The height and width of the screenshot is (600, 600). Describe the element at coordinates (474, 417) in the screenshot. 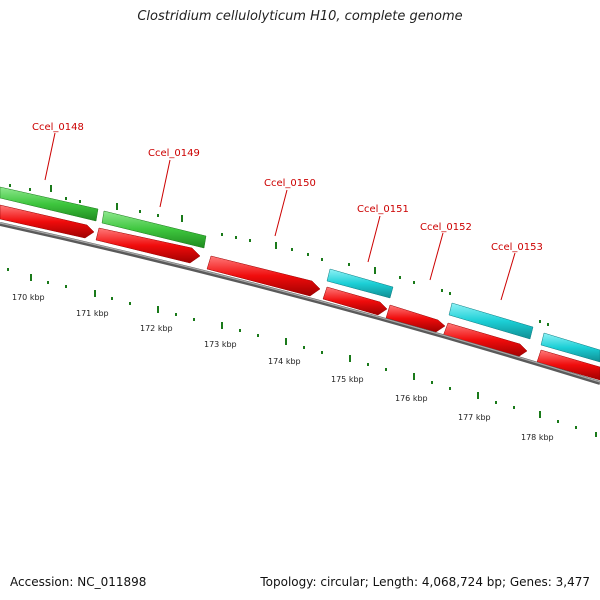

I see `scale-label: 177 kbp` at that location.